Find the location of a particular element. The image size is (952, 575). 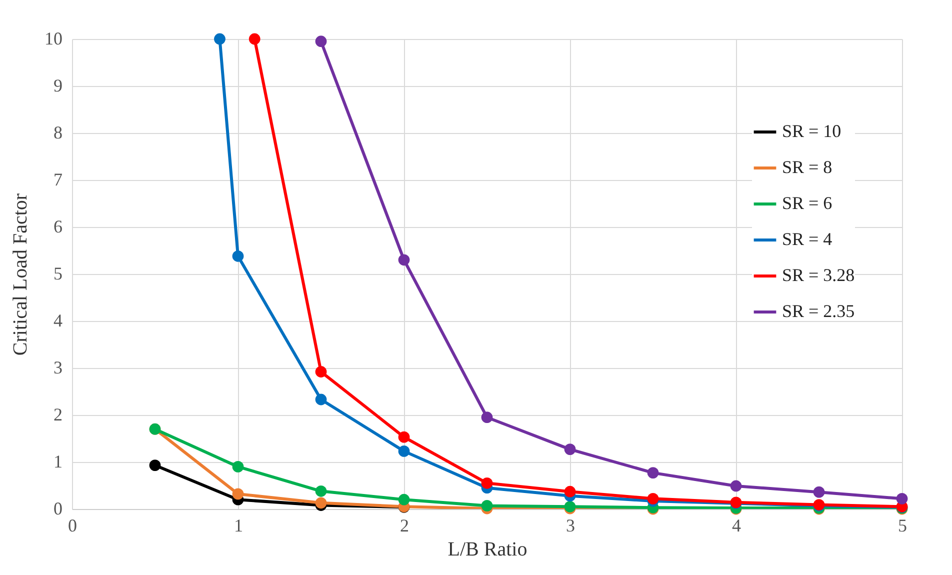

legend-label: SR = 2.35 is located at coordinates (818, 311).